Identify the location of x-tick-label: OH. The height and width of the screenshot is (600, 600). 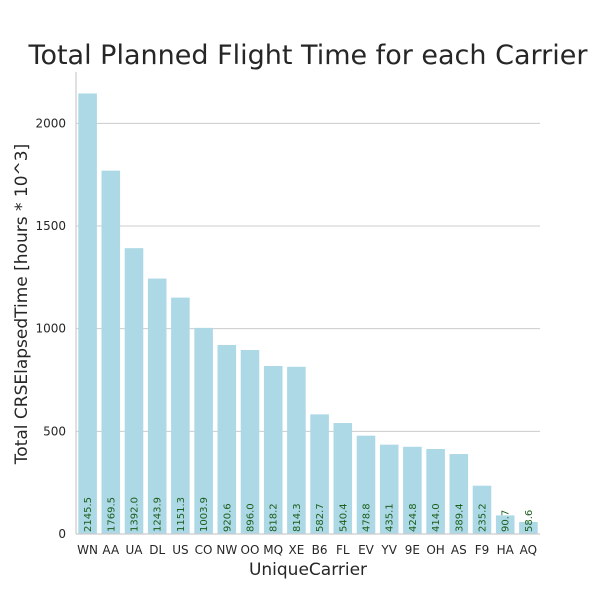
(435, 550).